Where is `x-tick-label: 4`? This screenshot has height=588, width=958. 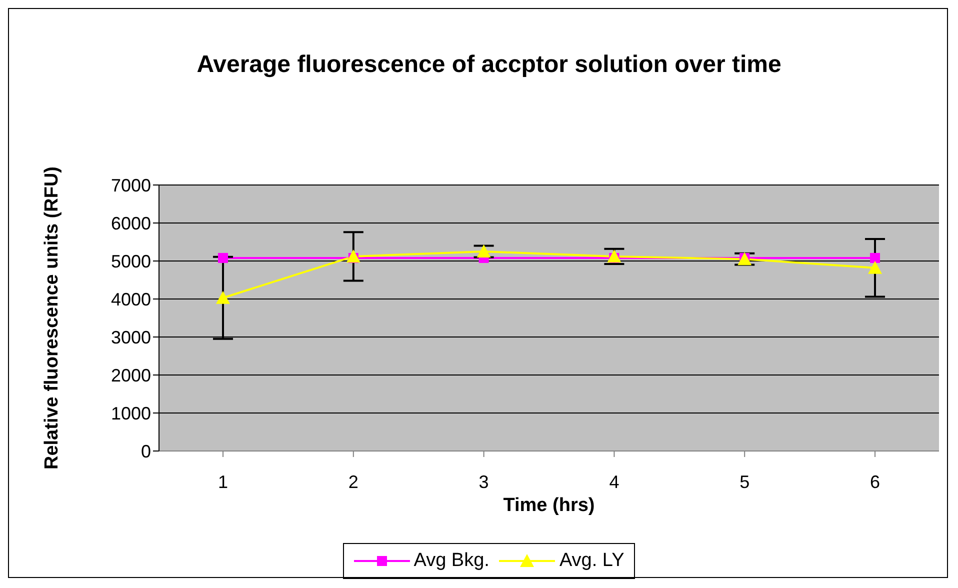 x-tick-label: 4 is located at coordinates (614, 482).